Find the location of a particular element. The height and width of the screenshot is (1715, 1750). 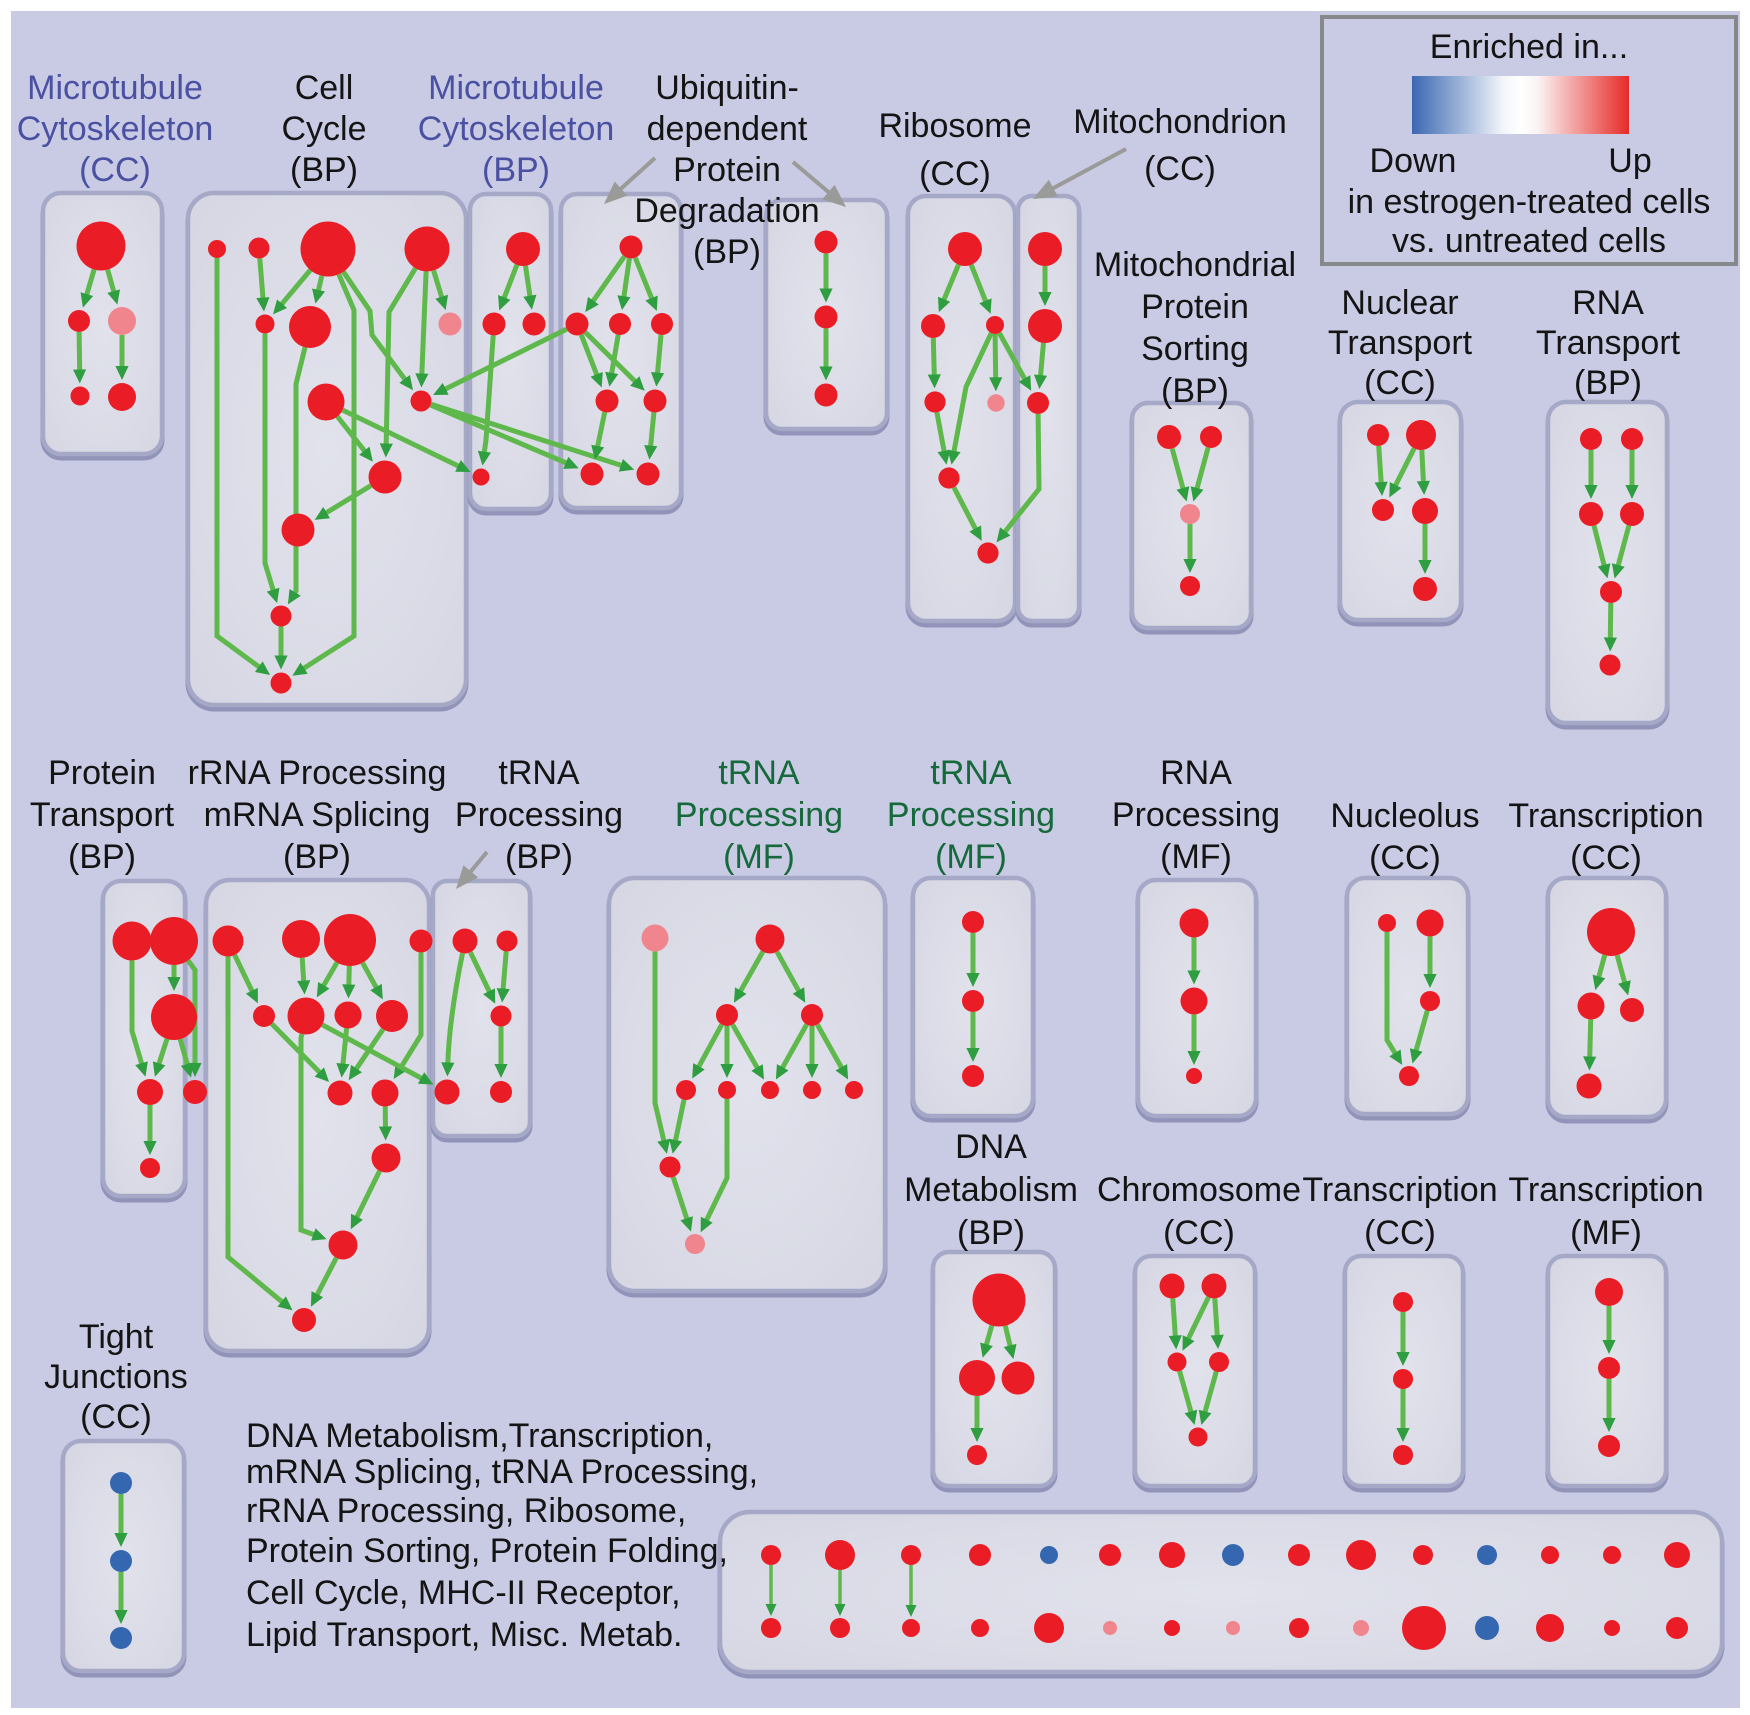

svg-text: DNA is located at coordinates (991, 1147).